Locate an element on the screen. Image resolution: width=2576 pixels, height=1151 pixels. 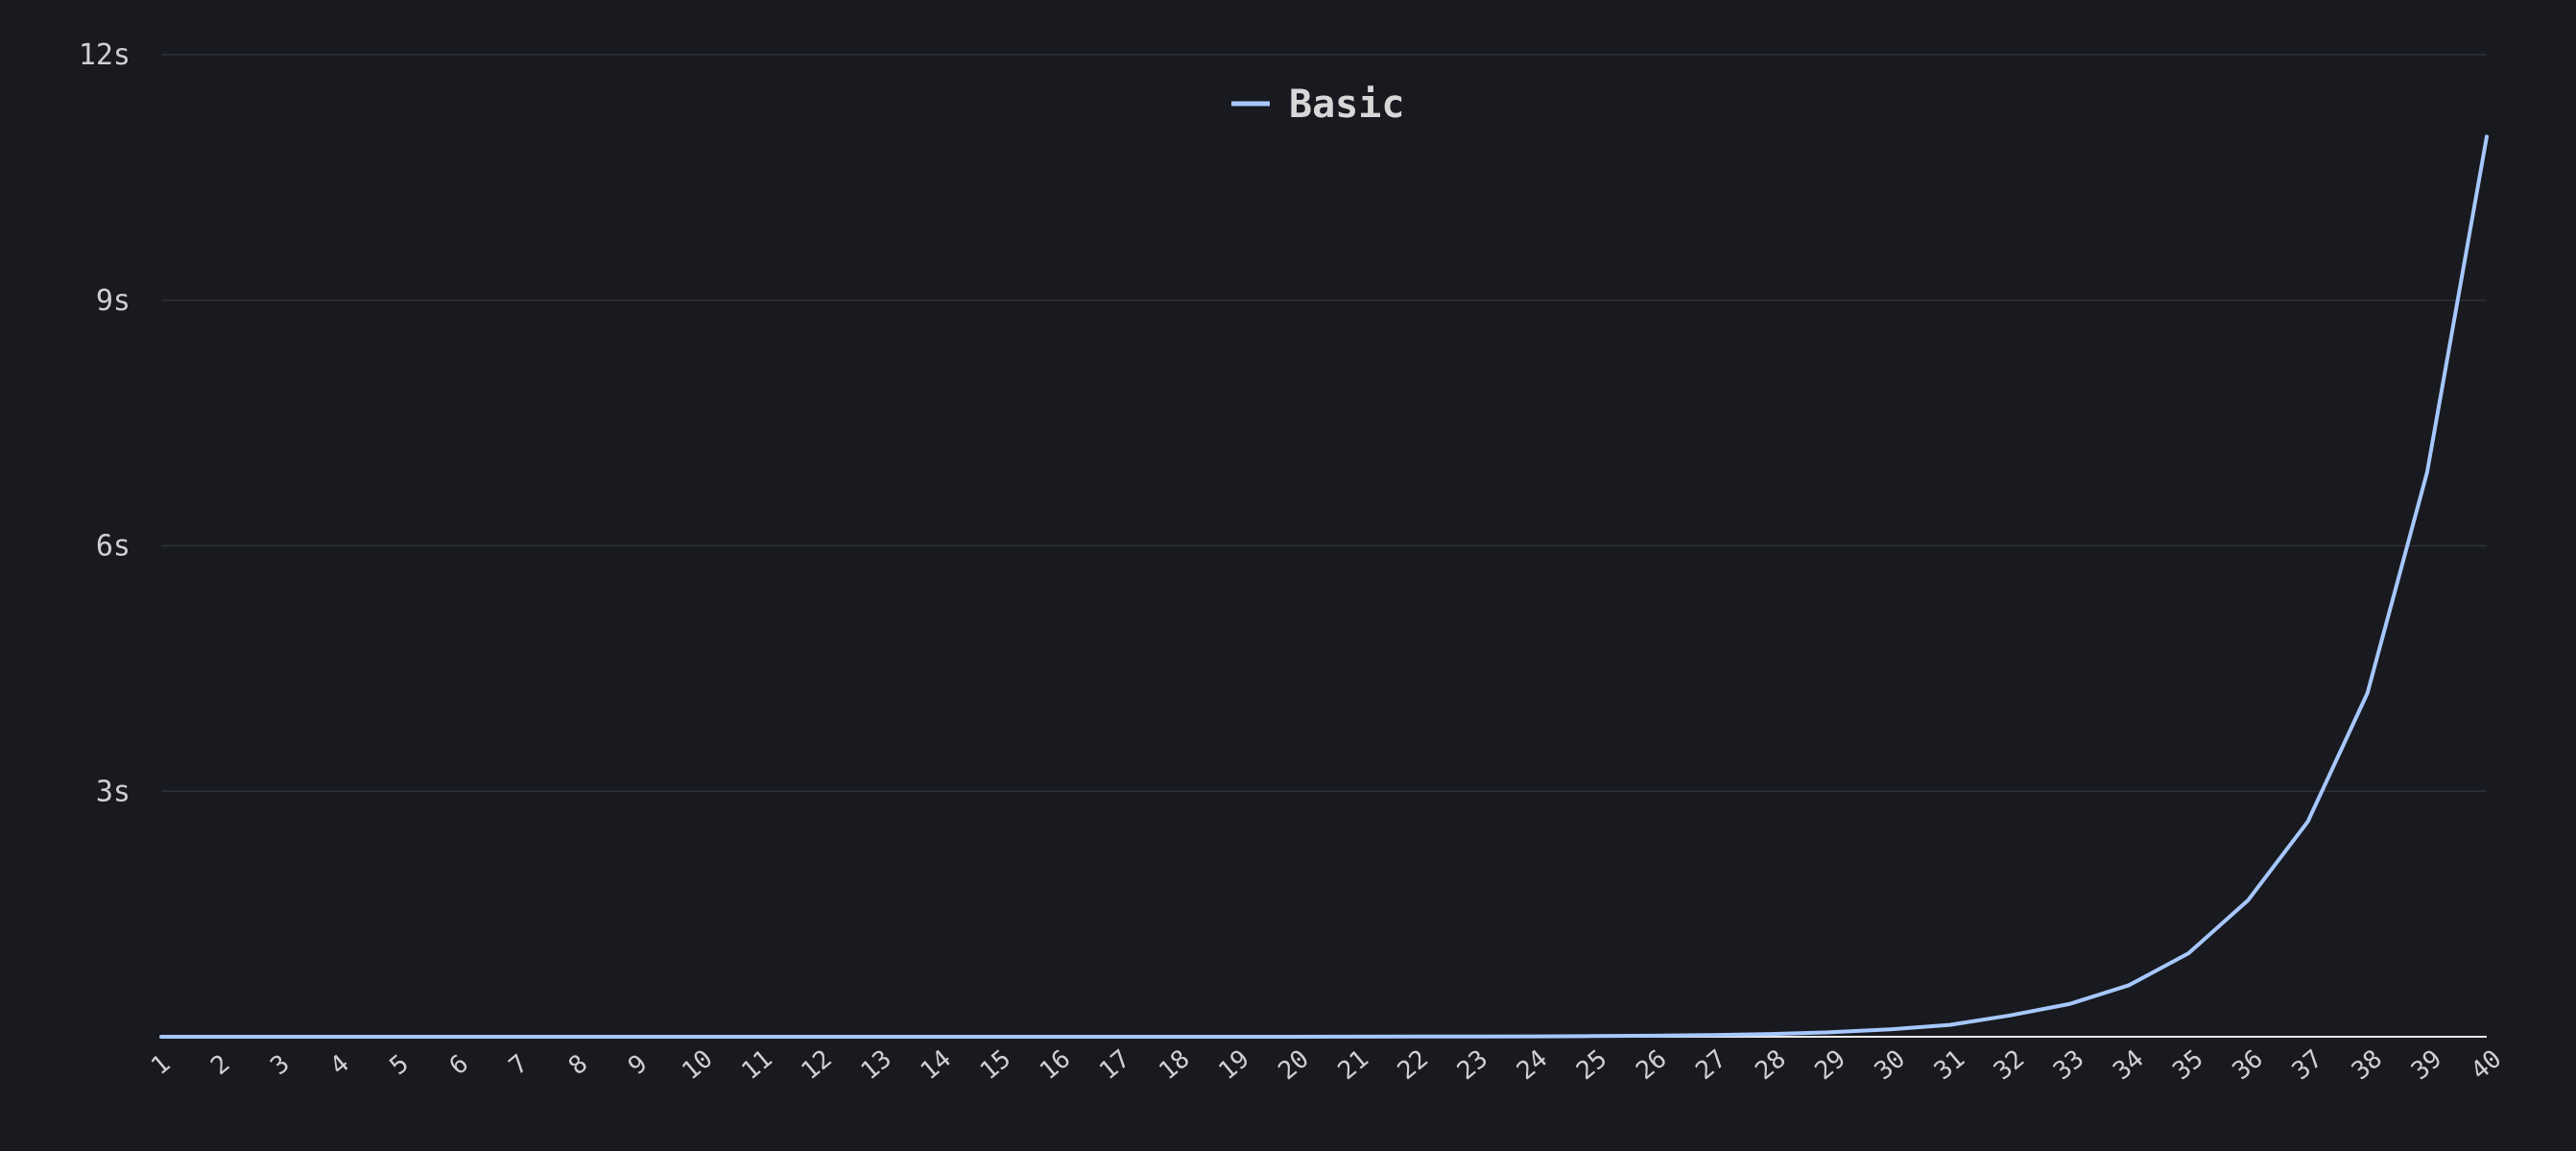
x-tick-label: 3 is located at coordinates (280, 1065).